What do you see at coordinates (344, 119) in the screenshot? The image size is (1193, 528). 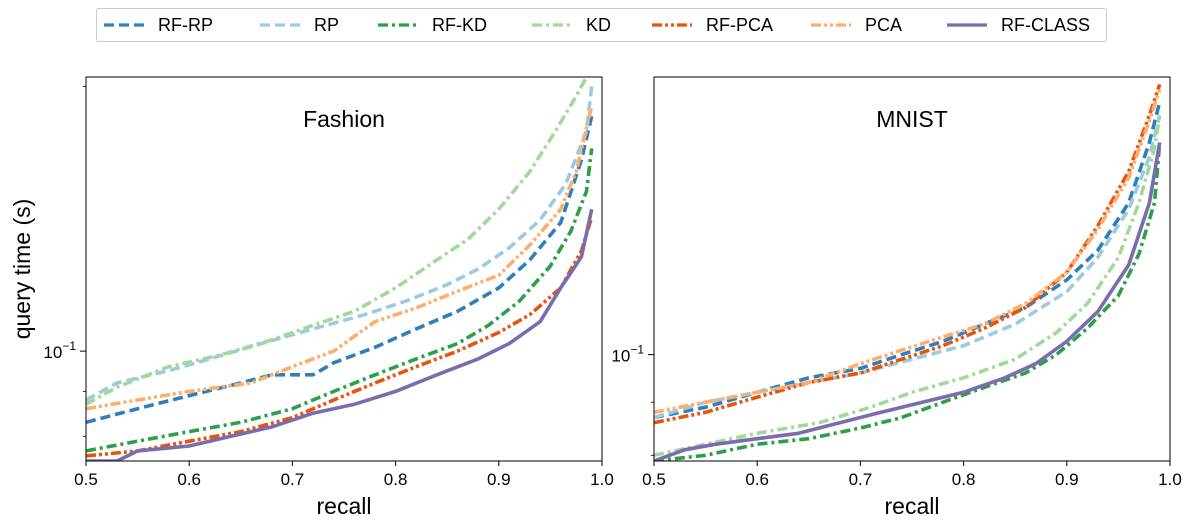 I see `panel-title: Fashion` at bounding box center [344, 119].